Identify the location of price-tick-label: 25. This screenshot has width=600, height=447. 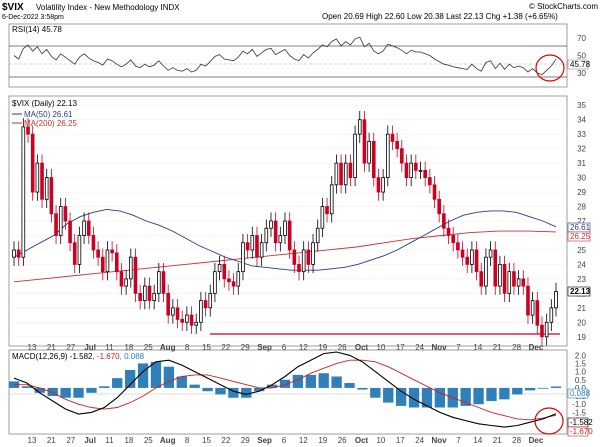
(581, 250).